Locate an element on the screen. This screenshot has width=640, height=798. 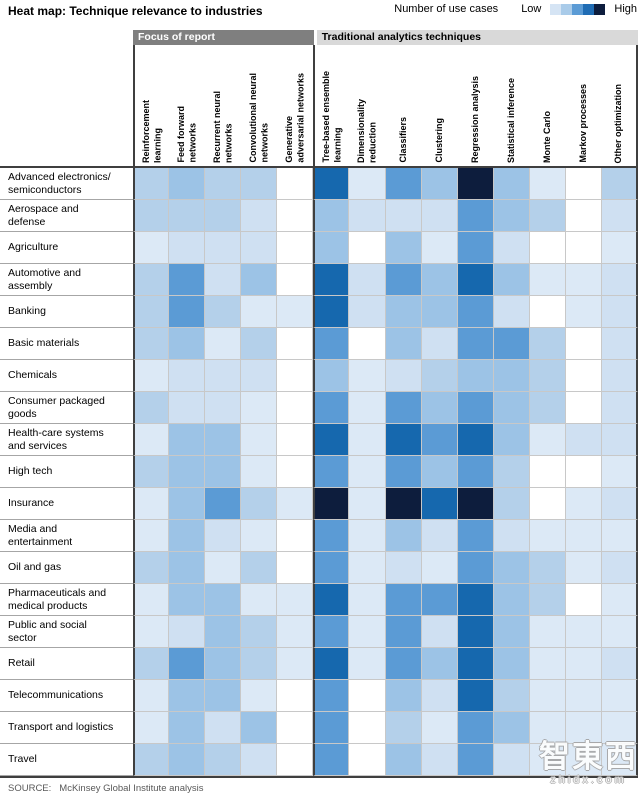
row-label: Chemicals is located at coordinates (66, 376).